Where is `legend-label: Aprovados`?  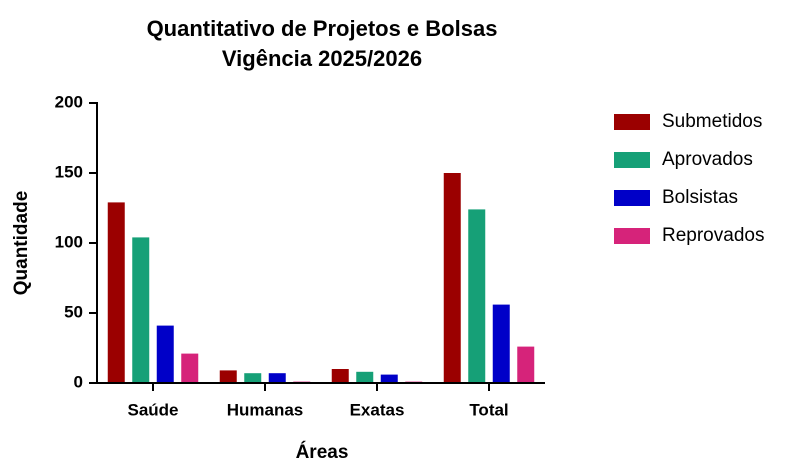 legend-label: Aprovados is located at coordinates (707, 159).